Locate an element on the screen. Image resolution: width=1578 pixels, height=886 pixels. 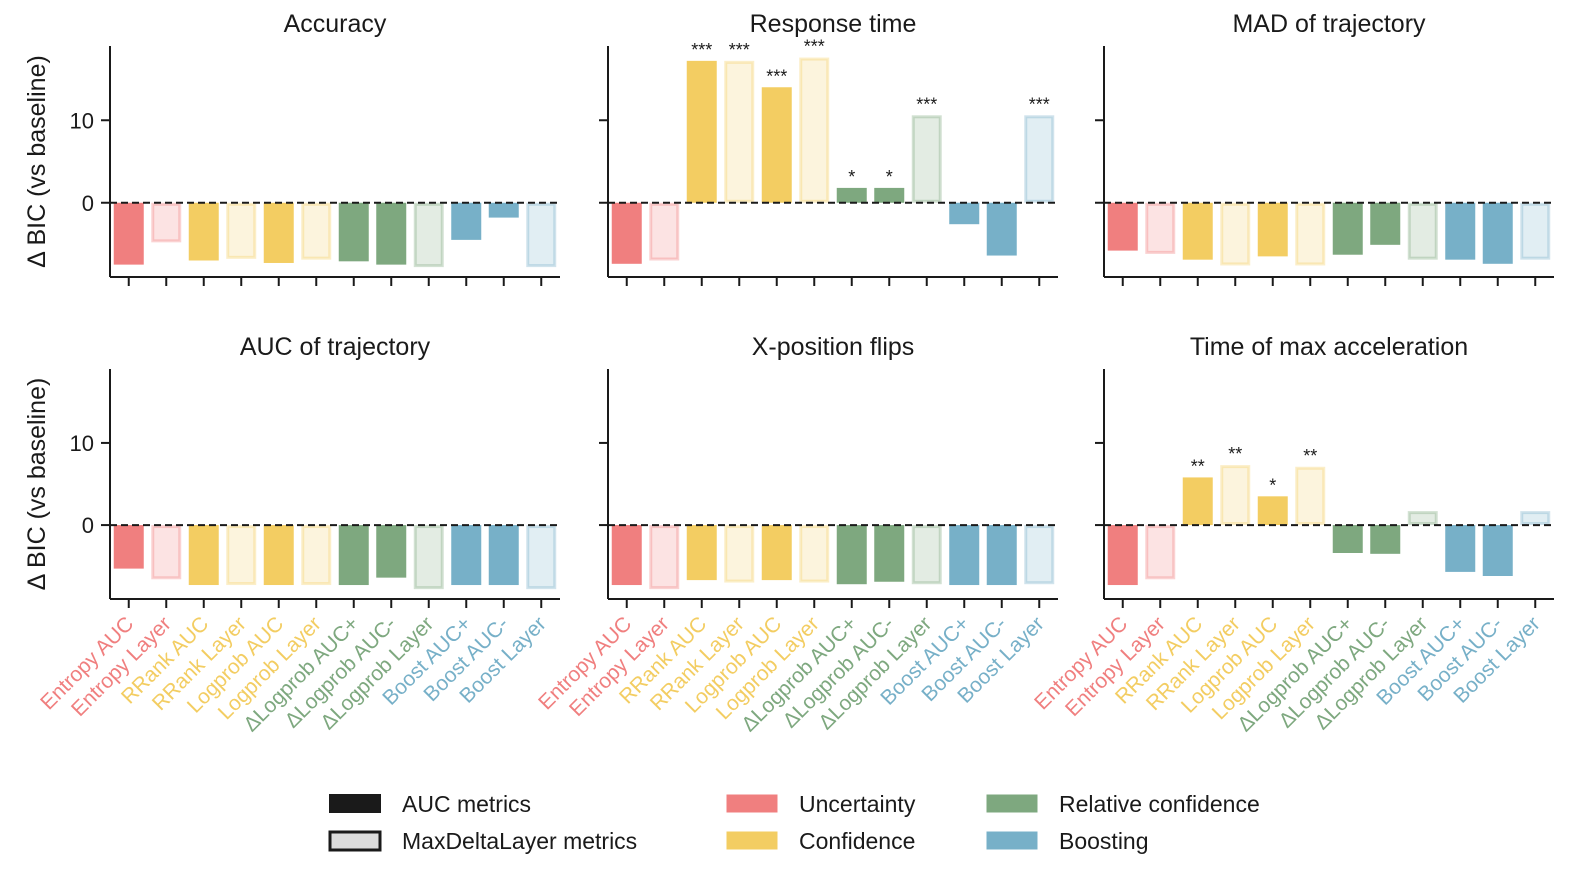
legend-style-auc: AUC metrics is located at coordinates (430, 804).